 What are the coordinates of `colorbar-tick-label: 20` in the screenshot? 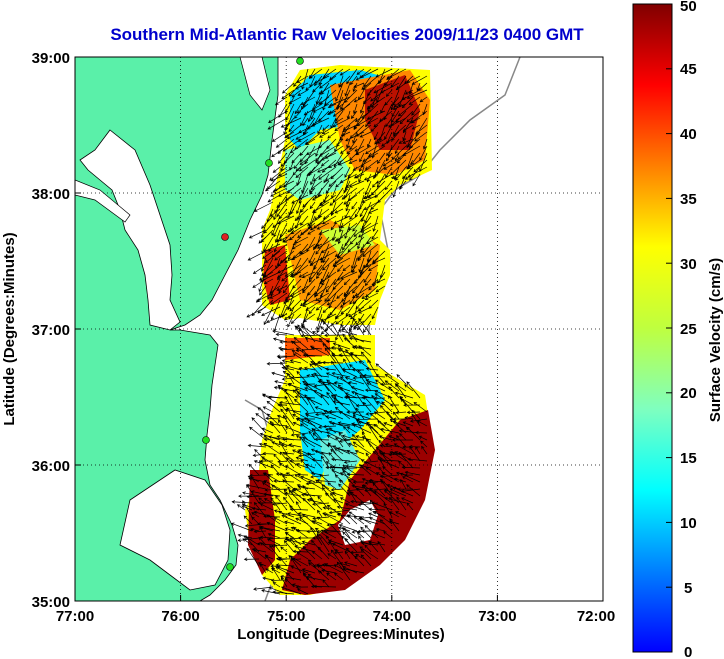 It's located at (688, 393).